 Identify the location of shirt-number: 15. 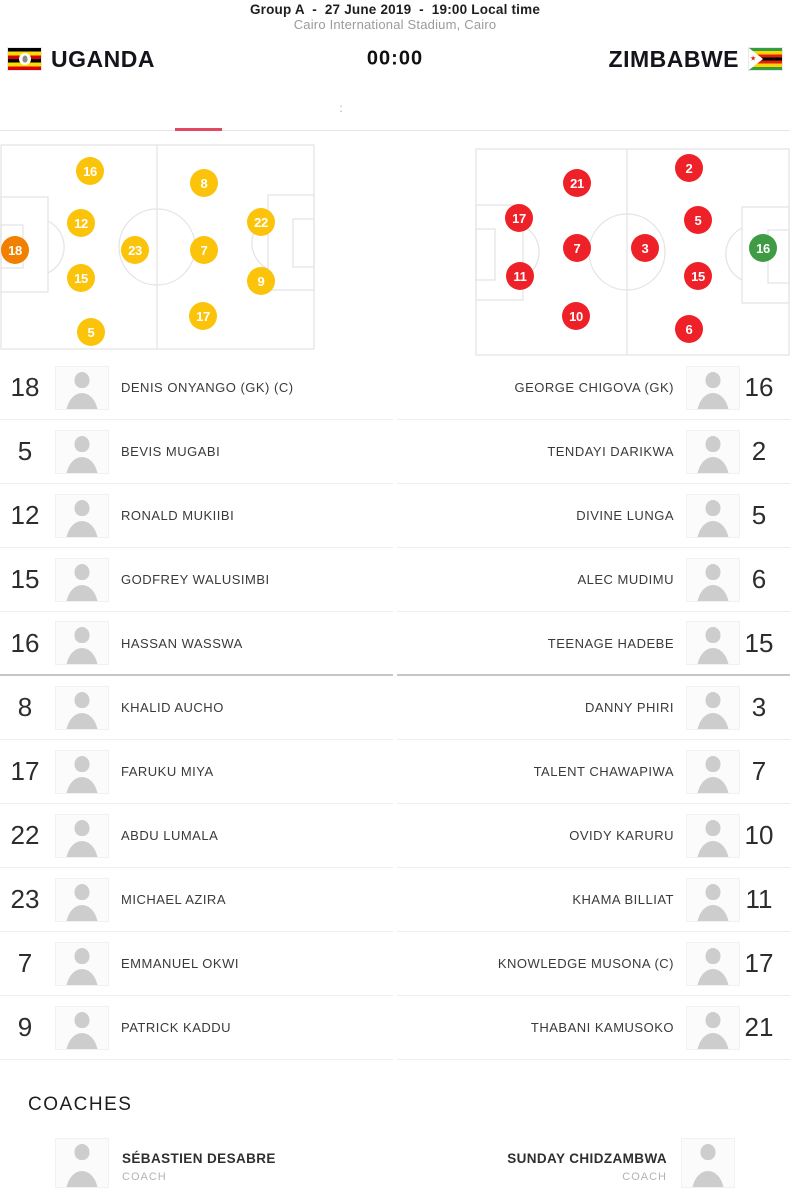
(25, 579).